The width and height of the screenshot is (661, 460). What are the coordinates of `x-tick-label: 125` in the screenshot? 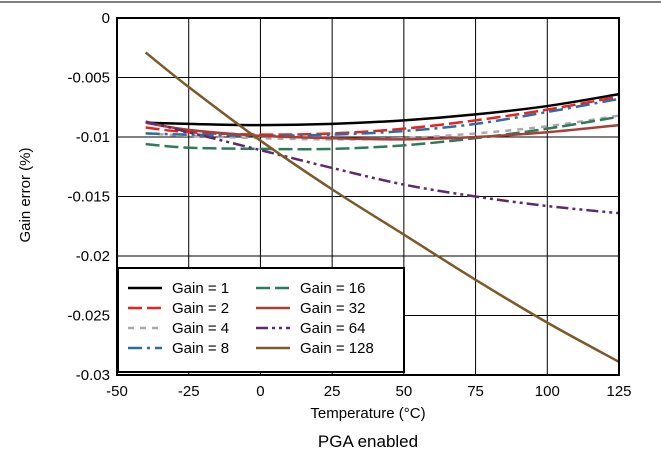 It's located at (618, 391).